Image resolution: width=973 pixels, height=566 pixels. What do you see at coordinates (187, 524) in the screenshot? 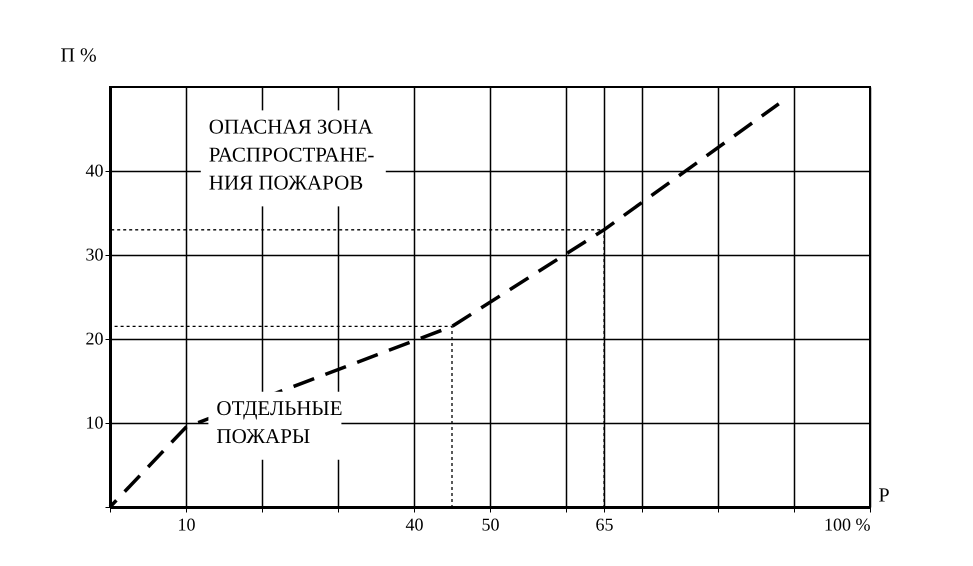
I see `x-tick-label: 10` at bounding box center [187, 524].